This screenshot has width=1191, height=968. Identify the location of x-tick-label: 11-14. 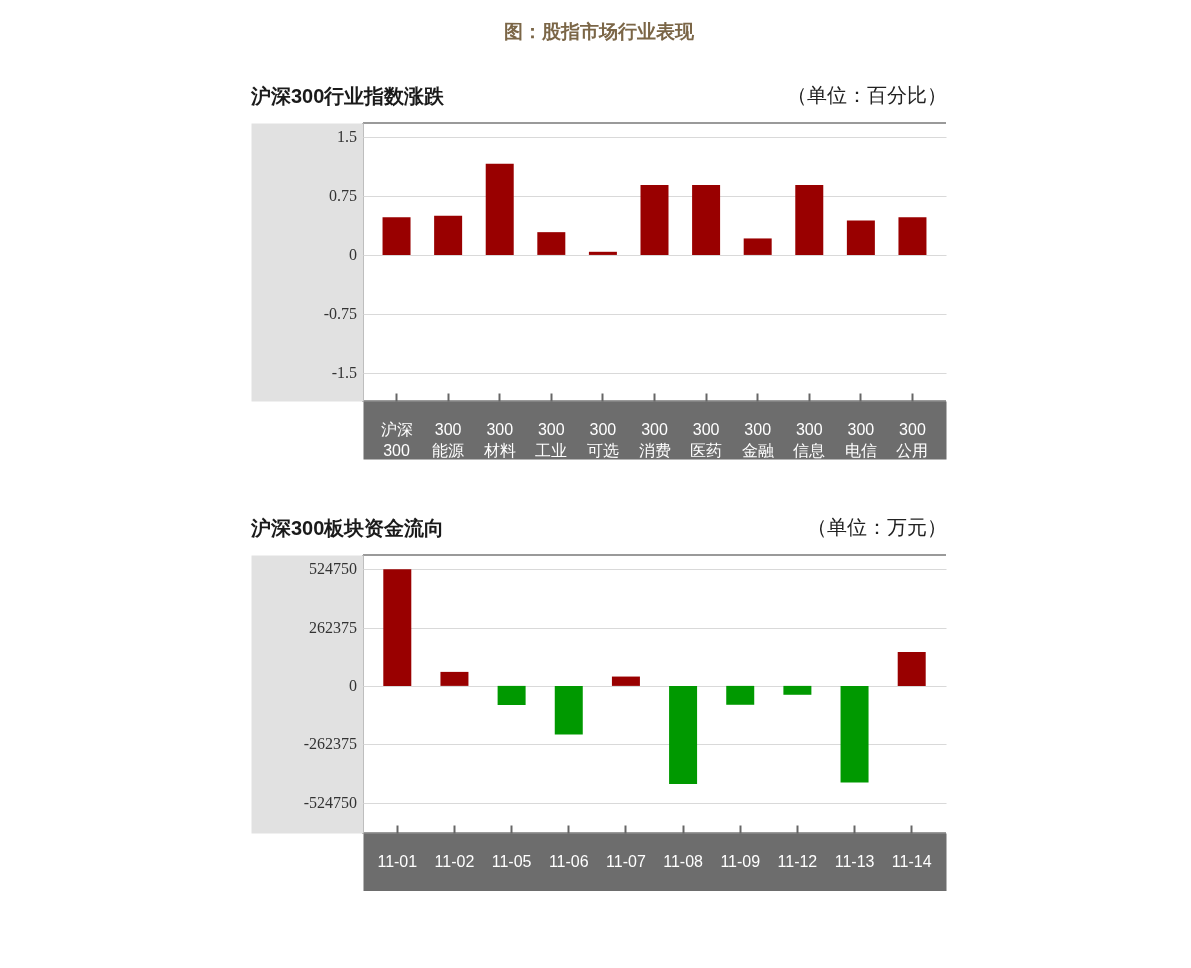
(911, 861).